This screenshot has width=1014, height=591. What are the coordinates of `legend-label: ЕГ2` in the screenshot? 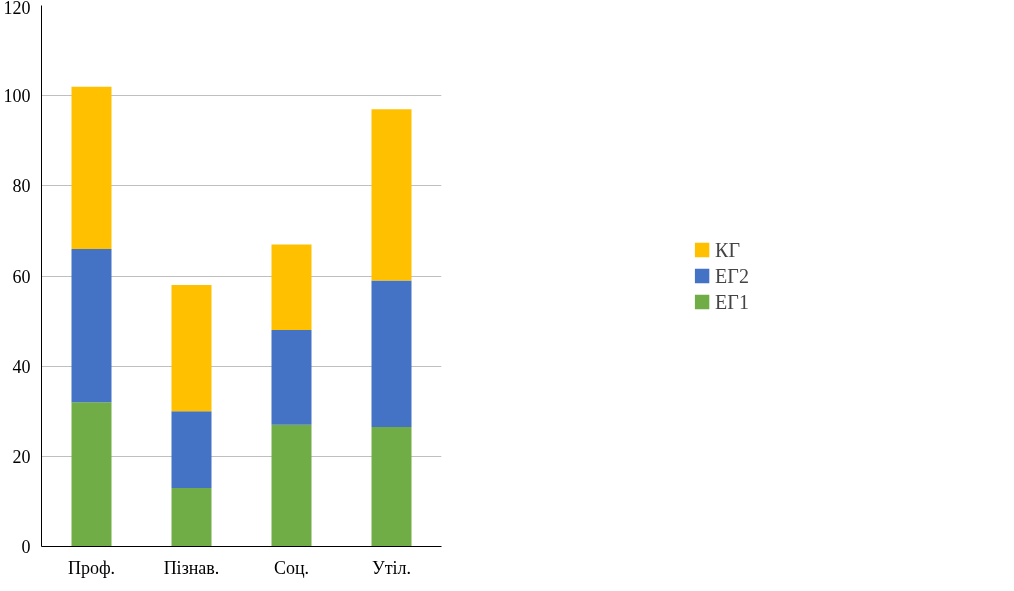 It's located at (732, 275).